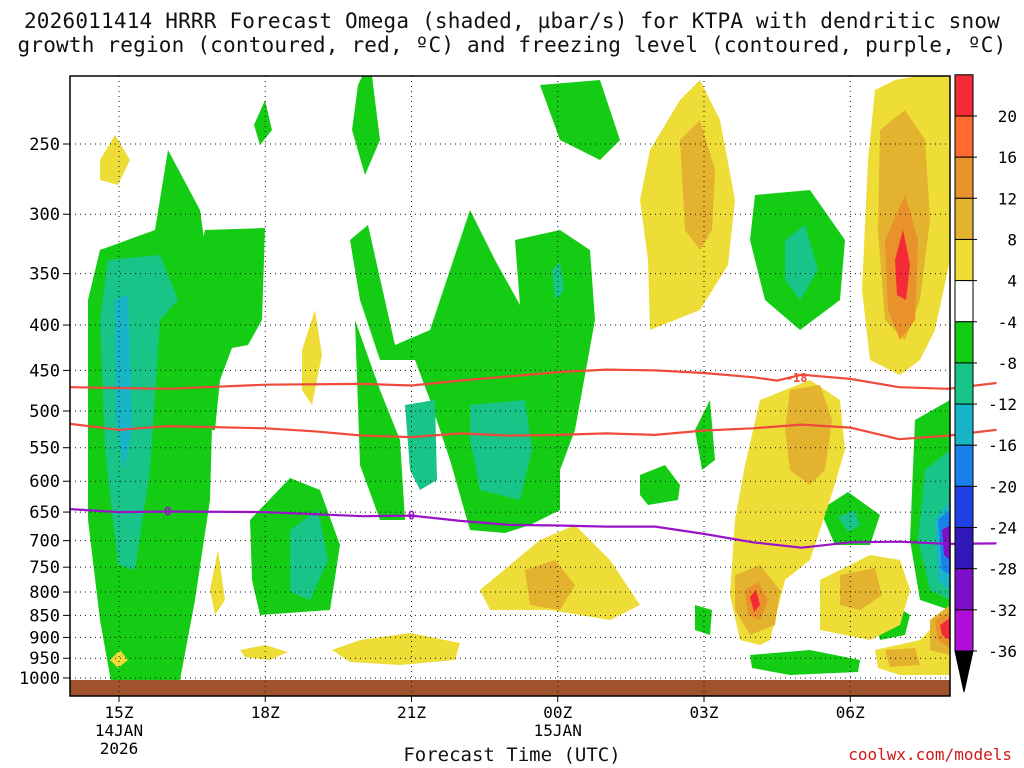  What do you see at coordinates (44, 593) in the screenshot?
I see `y-tick-label: 800` at bounding box center [44, 593].